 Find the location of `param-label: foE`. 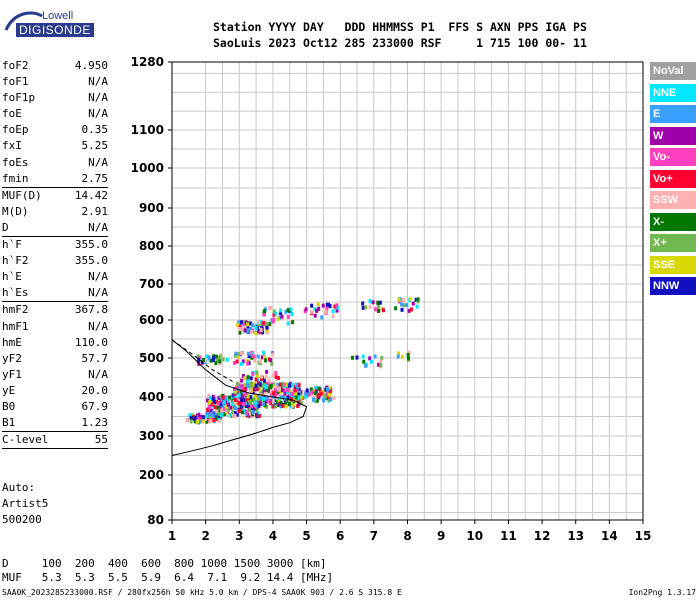

param-label: foE is located at coordinates (12, 114).